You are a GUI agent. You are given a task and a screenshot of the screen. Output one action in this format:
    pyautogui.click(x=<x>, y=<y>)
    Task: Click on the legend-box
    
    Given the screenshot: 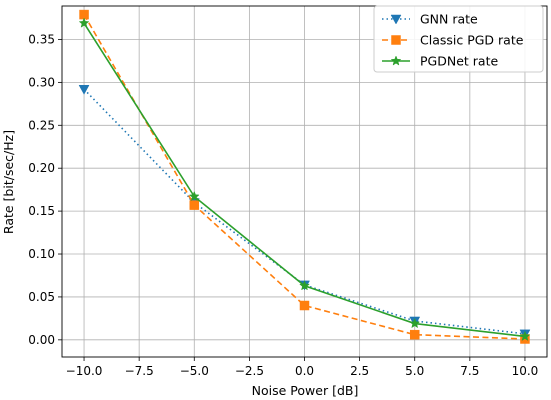 What is the action you would take?
    pyautogui.click(x=458, y=39)
    